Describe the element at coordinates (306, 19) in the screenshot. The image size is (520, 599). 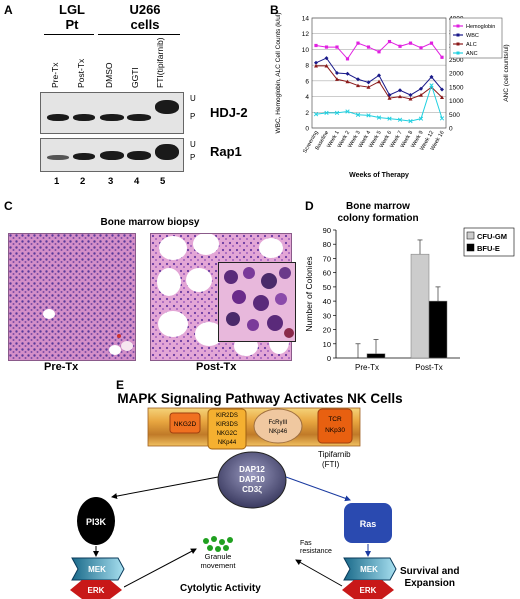
I see `b-left-tick-label: 14` at that location.